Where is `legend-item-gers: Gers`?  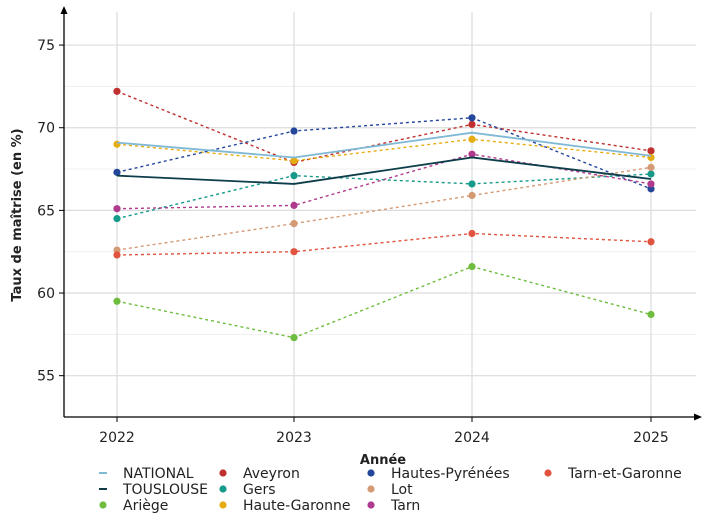
legend-item-gers: Gers is located at coordinates (247, 490).